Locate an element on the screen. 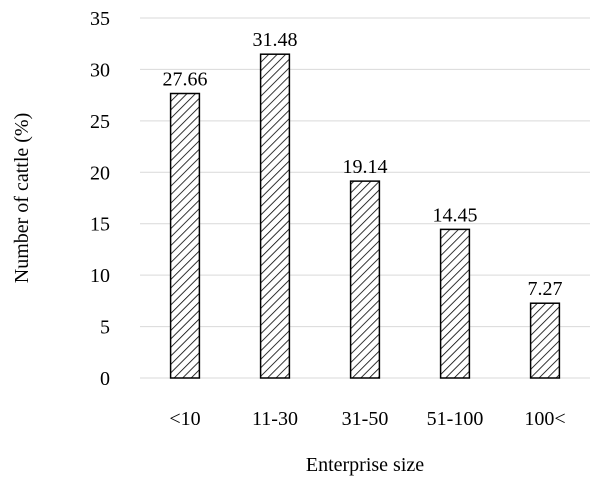 Image resolution: width=598 pixels, height=481 pixels. data-label-100<: 7.27 is located at coordinates (545, 289).